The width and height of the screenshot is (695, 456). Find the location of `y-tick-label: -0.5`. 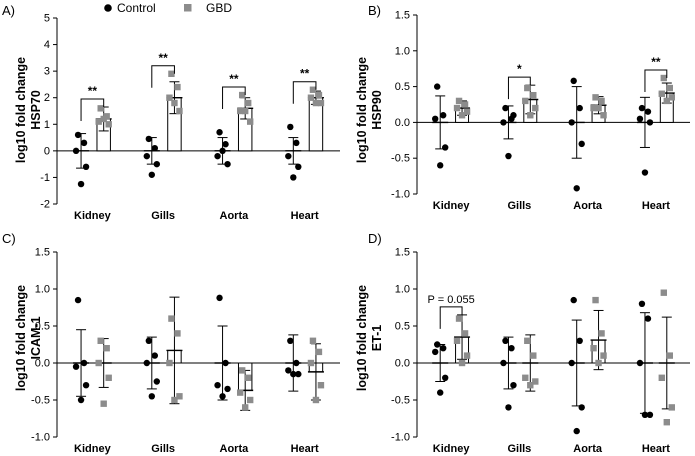

y-tick-label: -0.5 is located at coordinates (400, 401).